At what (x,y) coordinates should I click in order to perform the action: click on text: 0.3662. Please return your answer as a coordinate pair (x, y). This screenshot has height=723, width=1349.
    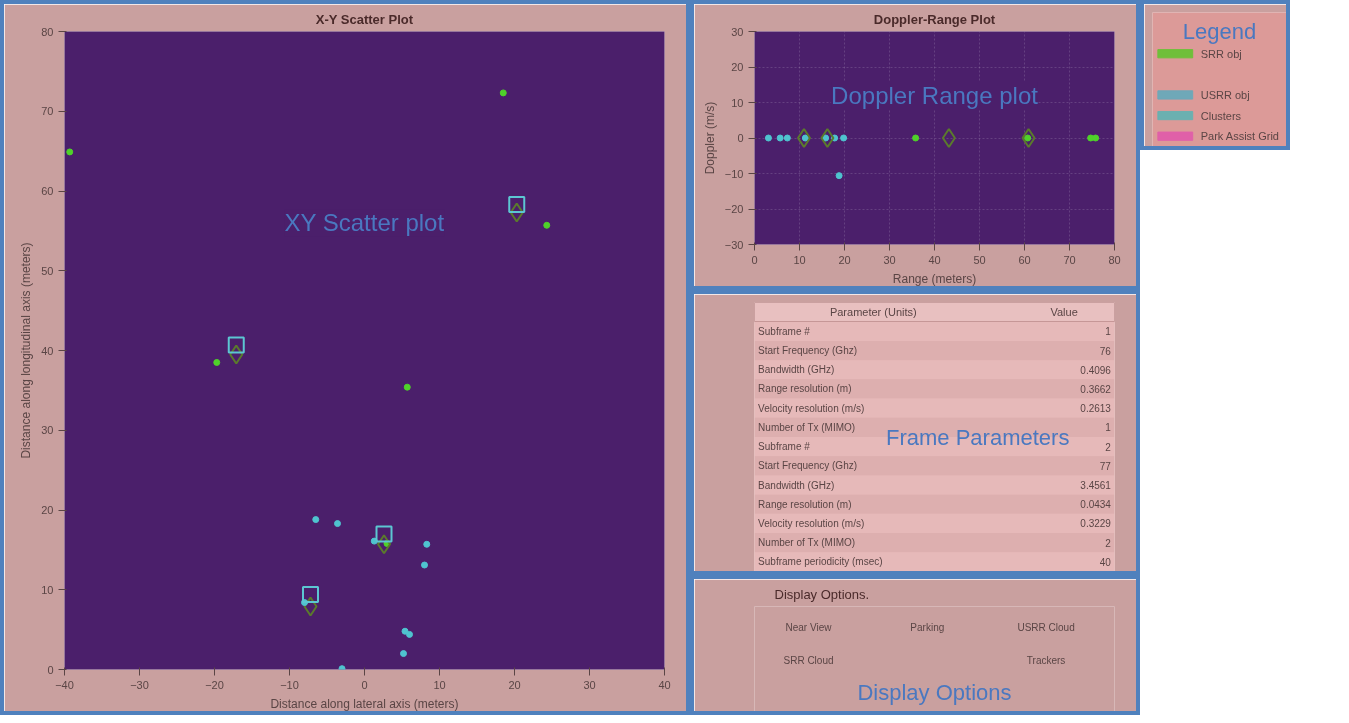
    Looking at the image, I should click on (1095, 389).